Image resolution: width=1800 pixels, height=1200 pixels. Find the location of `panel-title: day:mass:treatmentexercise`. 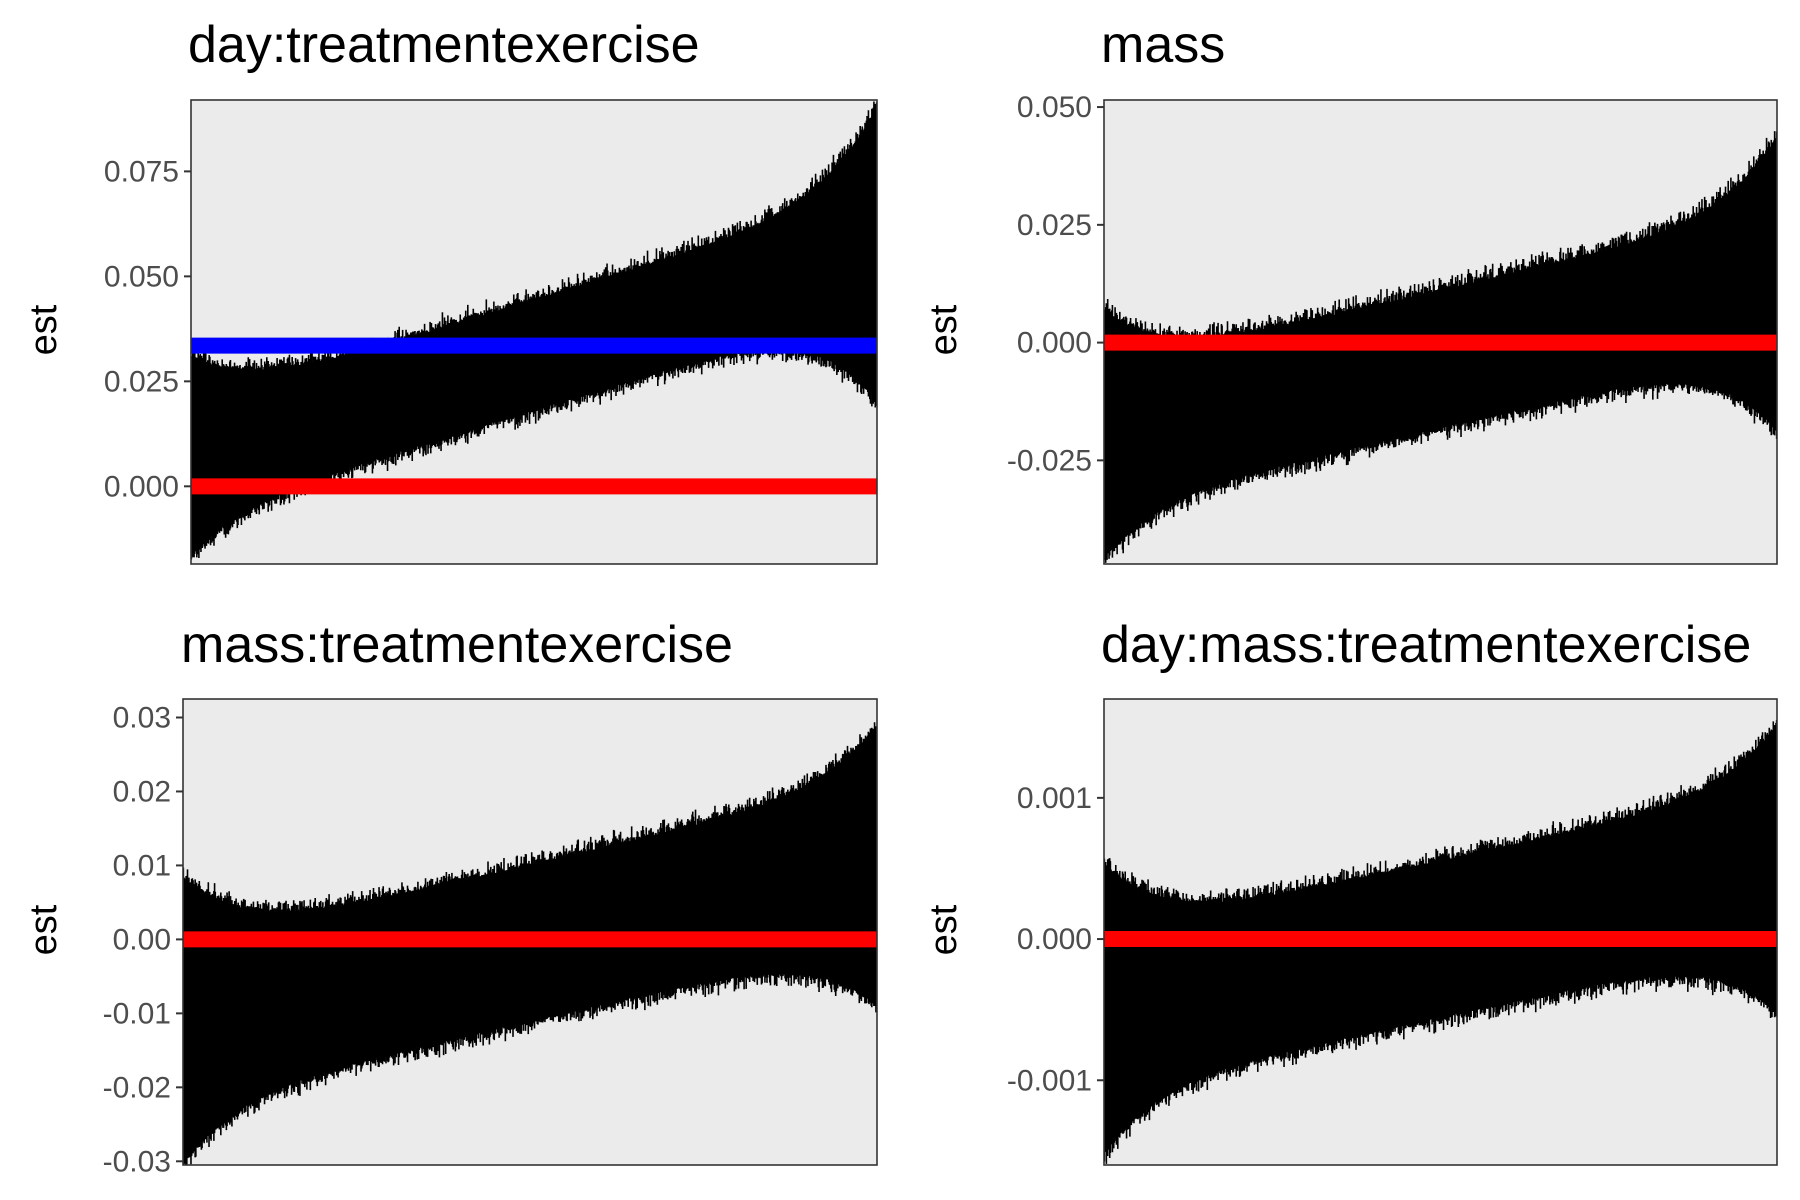

panel-title: day:mass:treatmentexercise is located at coordinates (1426, 645).